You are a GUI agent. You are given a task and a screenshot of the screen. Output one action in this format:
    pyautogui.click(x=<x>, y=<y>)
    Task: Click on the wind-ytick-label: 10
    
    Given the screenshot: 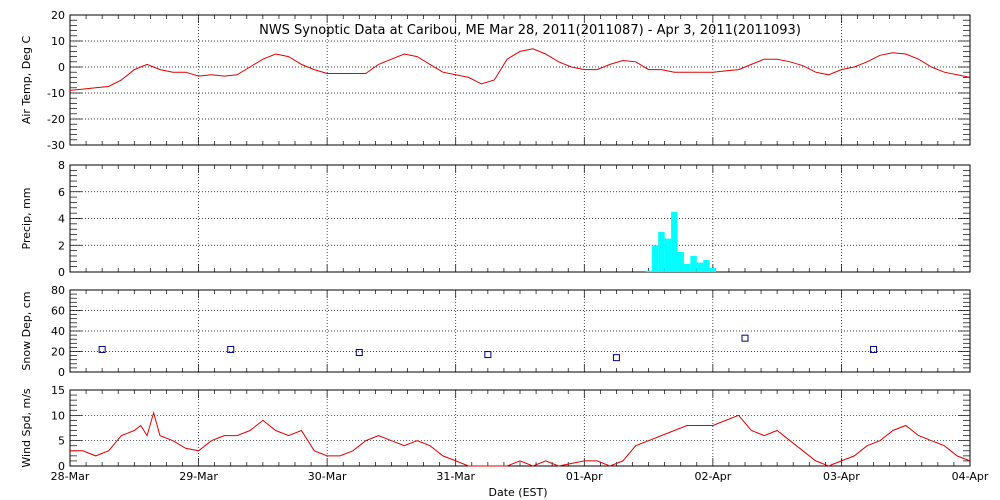 What is the action you would take?
    pyautogui.click(x=58, y=415)
    